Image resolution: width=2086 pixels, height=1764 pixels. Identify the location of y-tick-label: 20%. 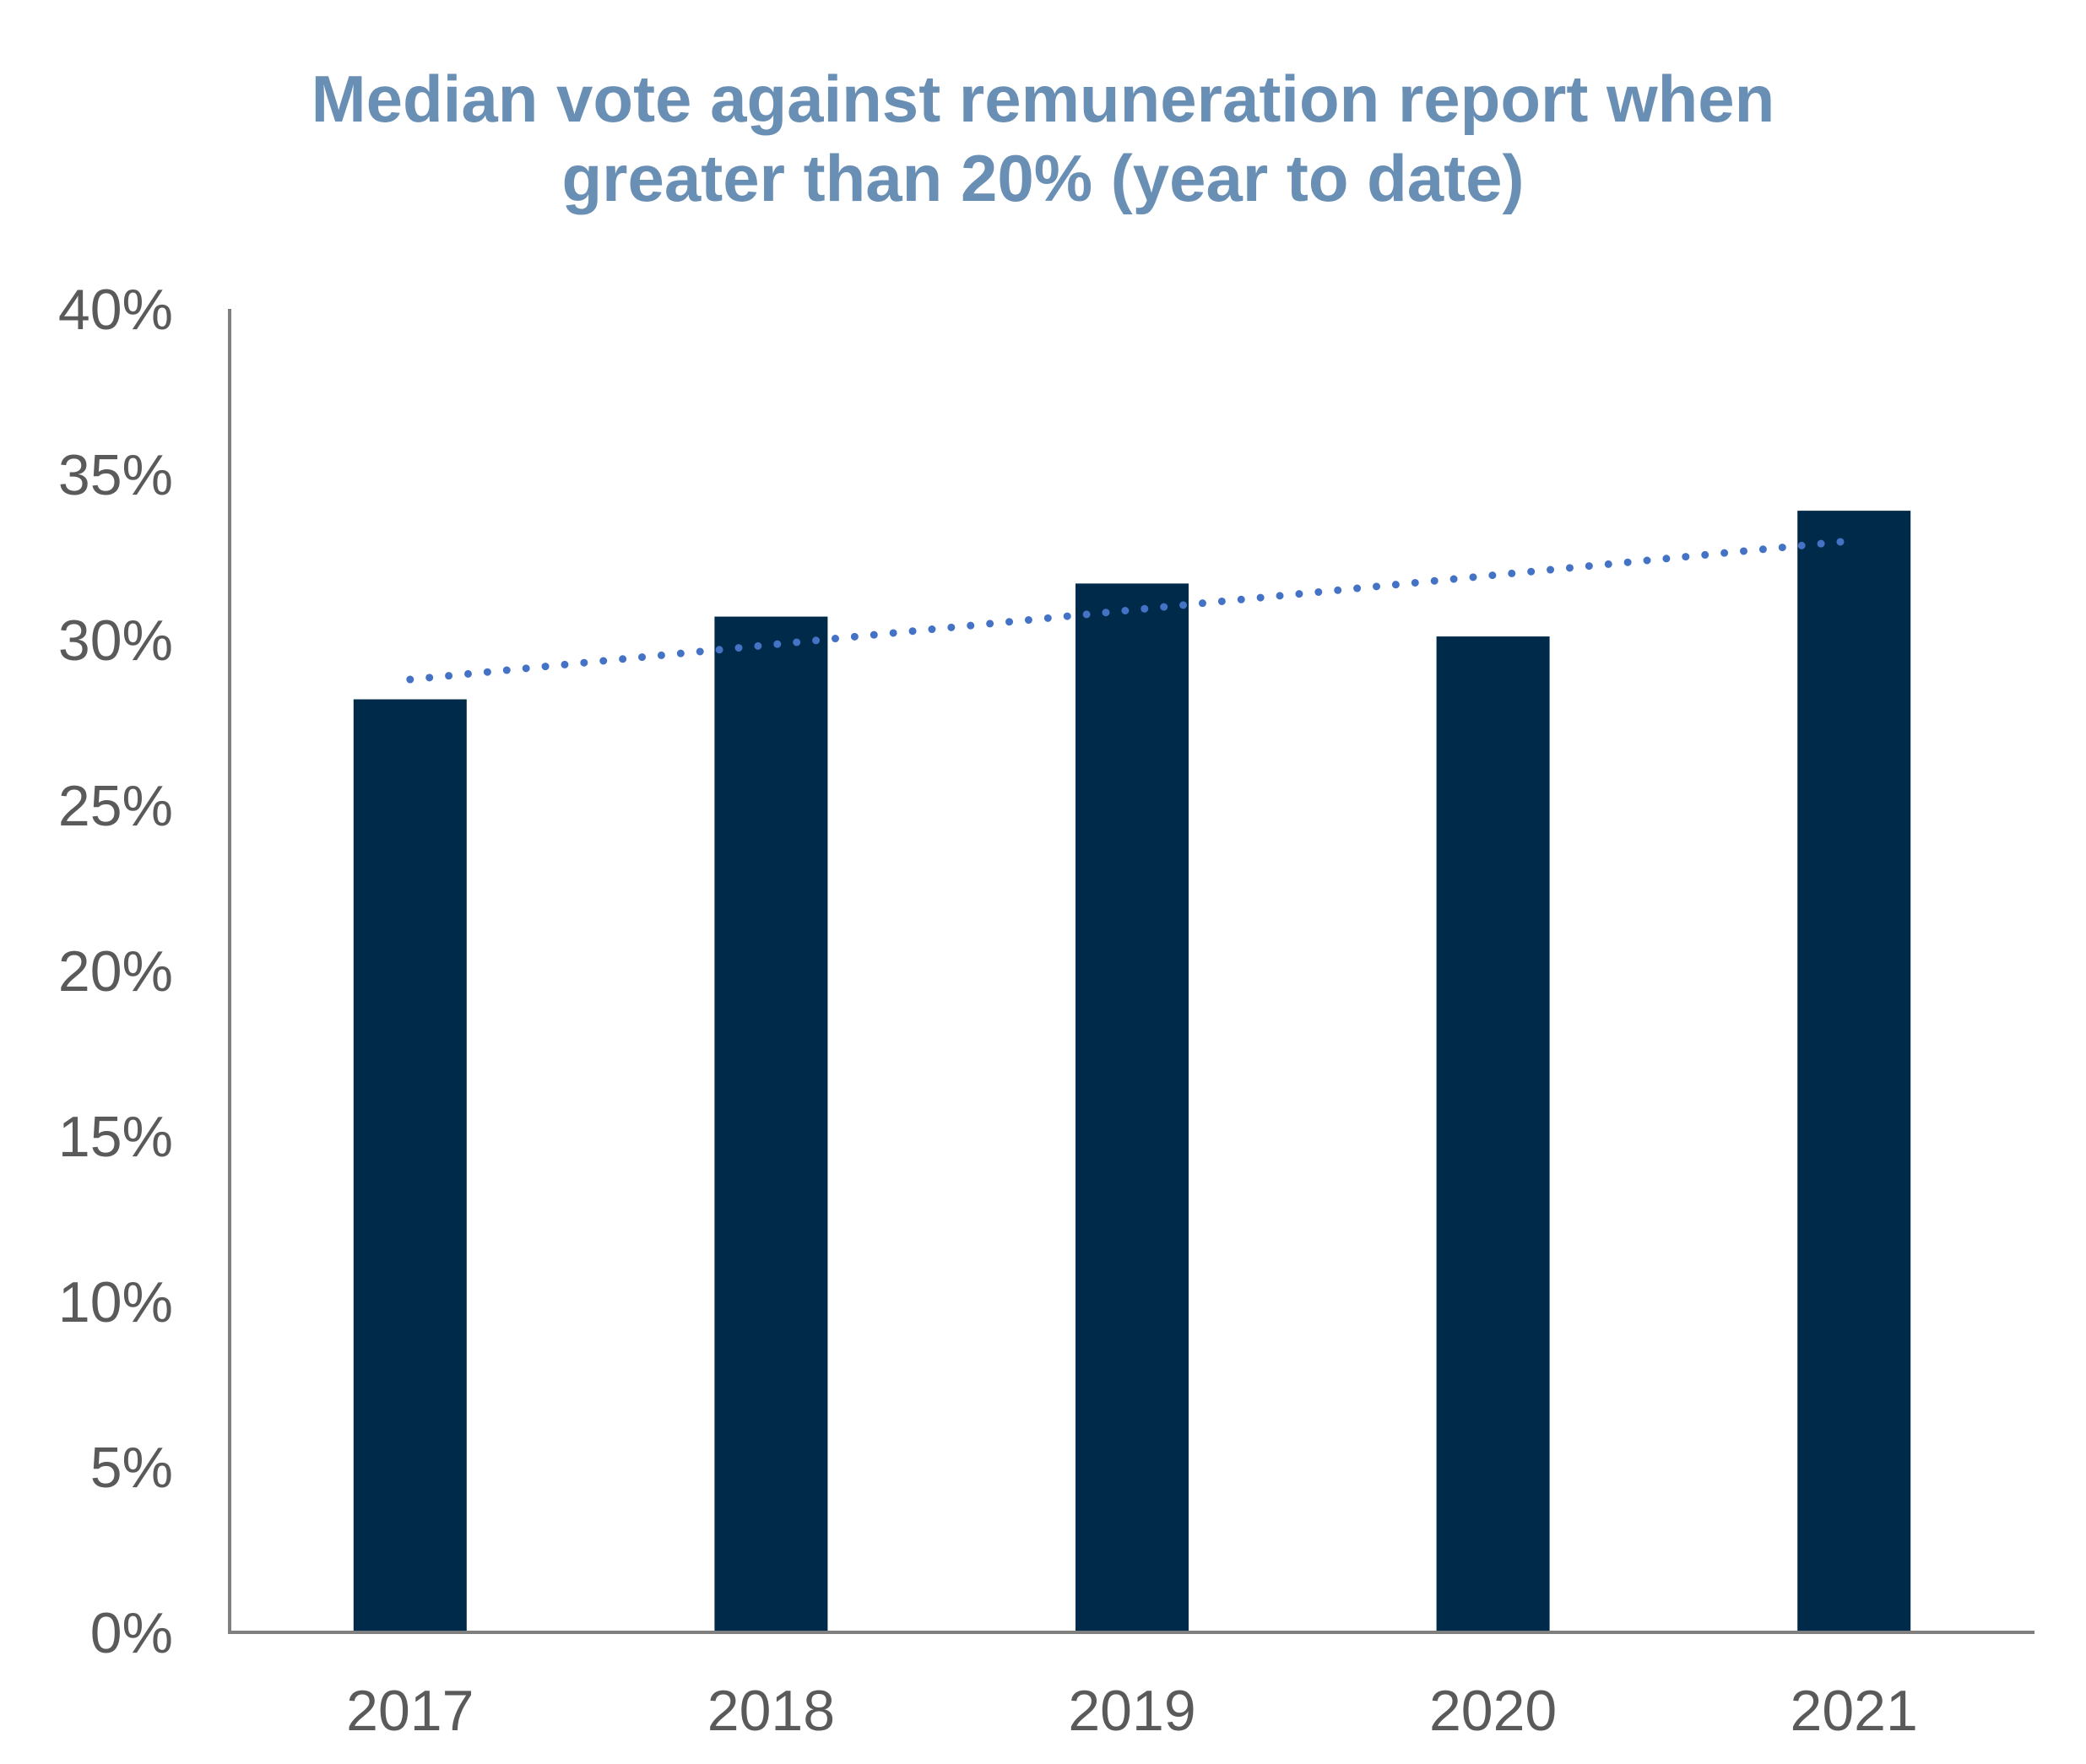
(115, 971).